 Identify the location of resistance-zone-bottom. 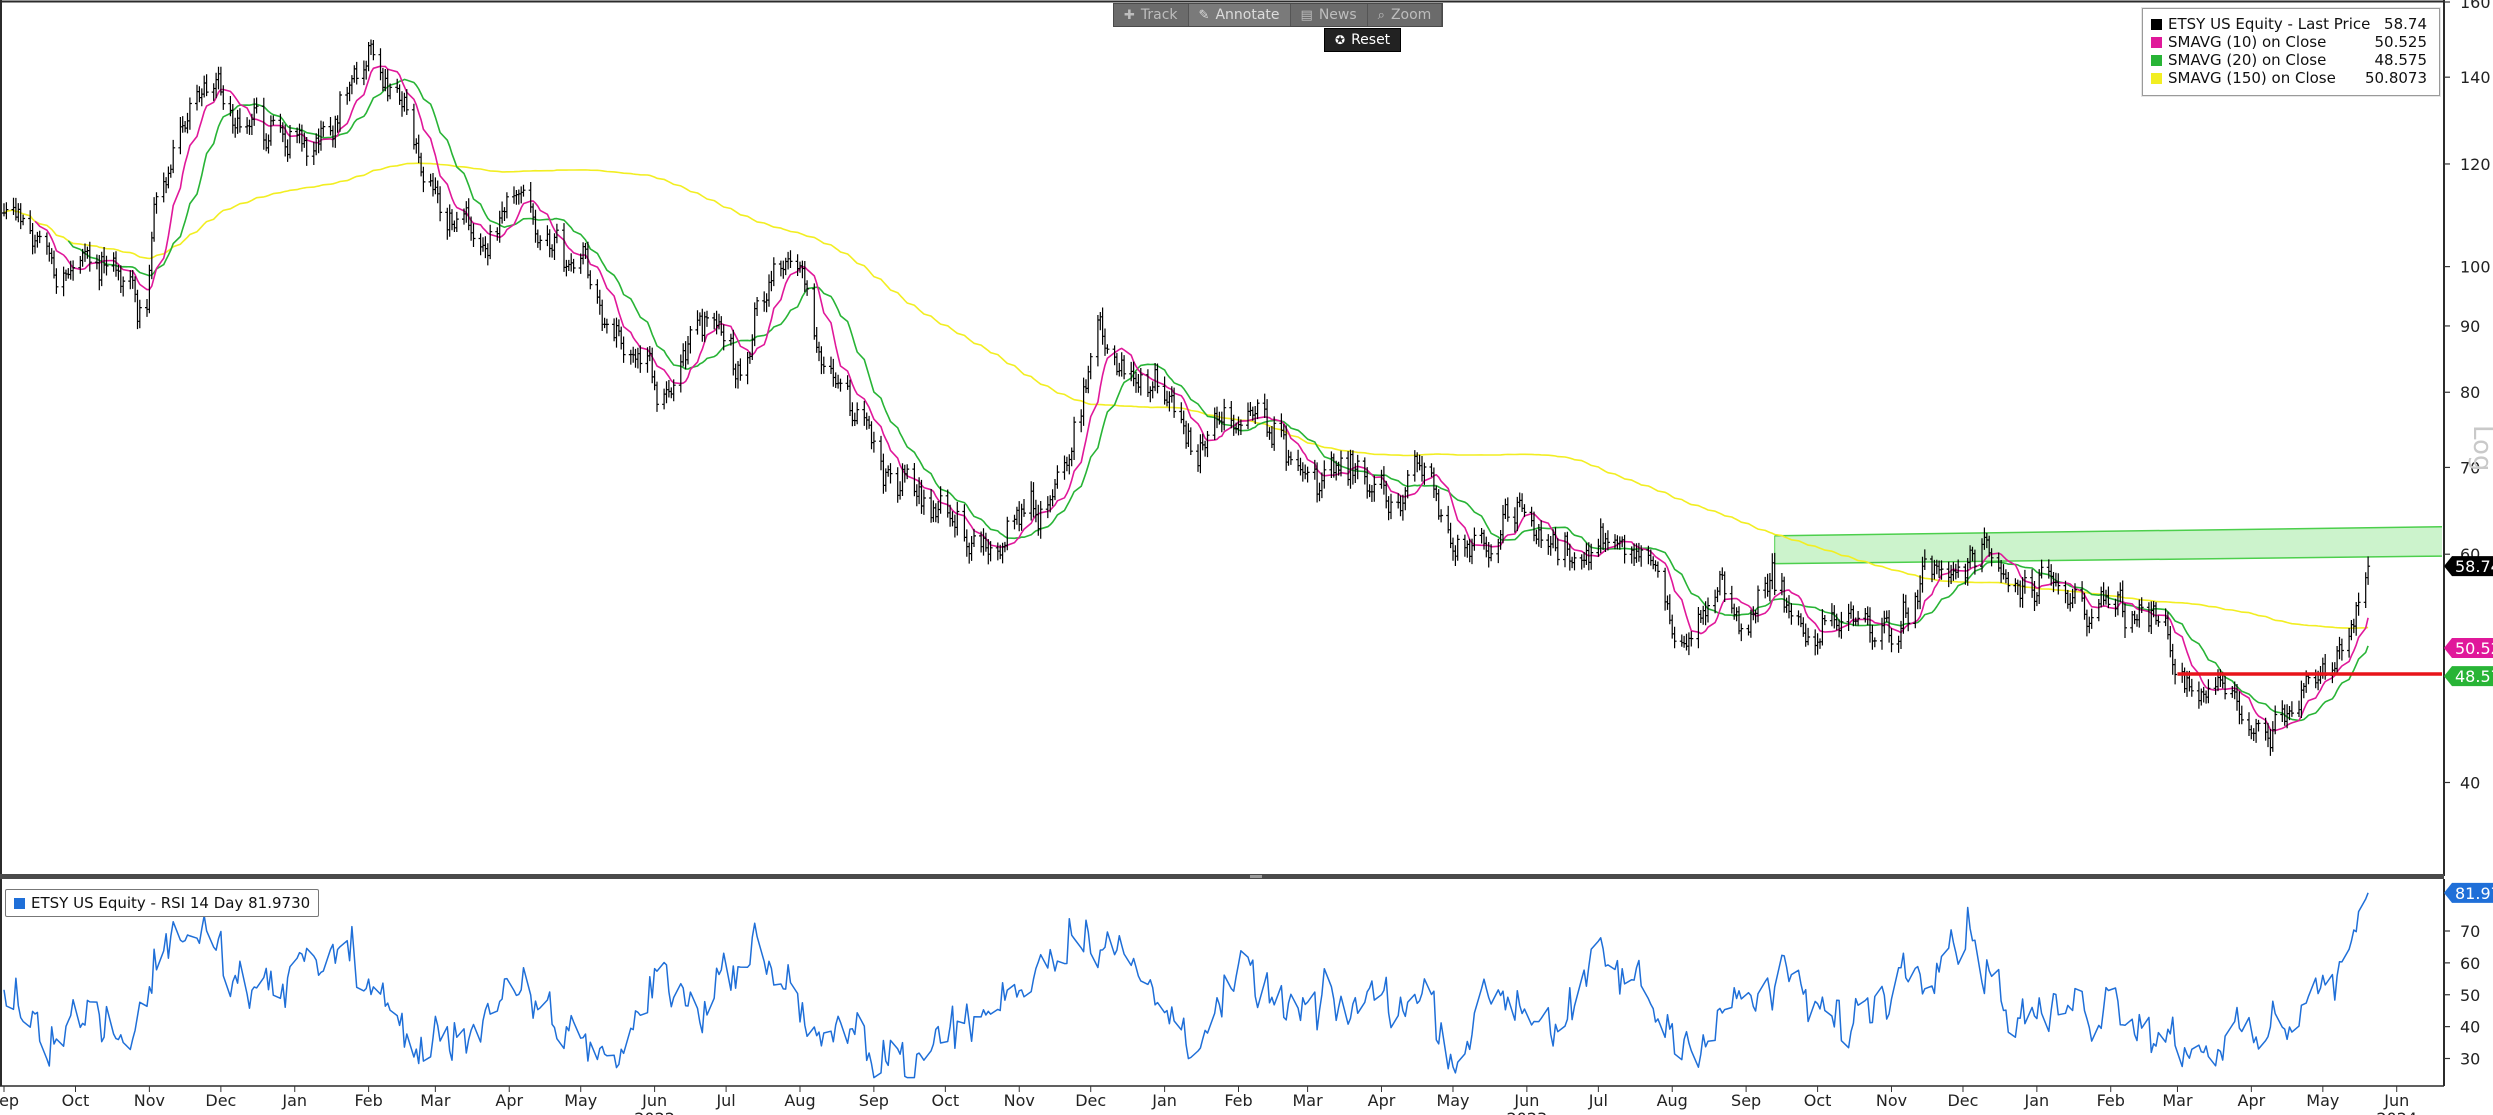
(2108, 560).